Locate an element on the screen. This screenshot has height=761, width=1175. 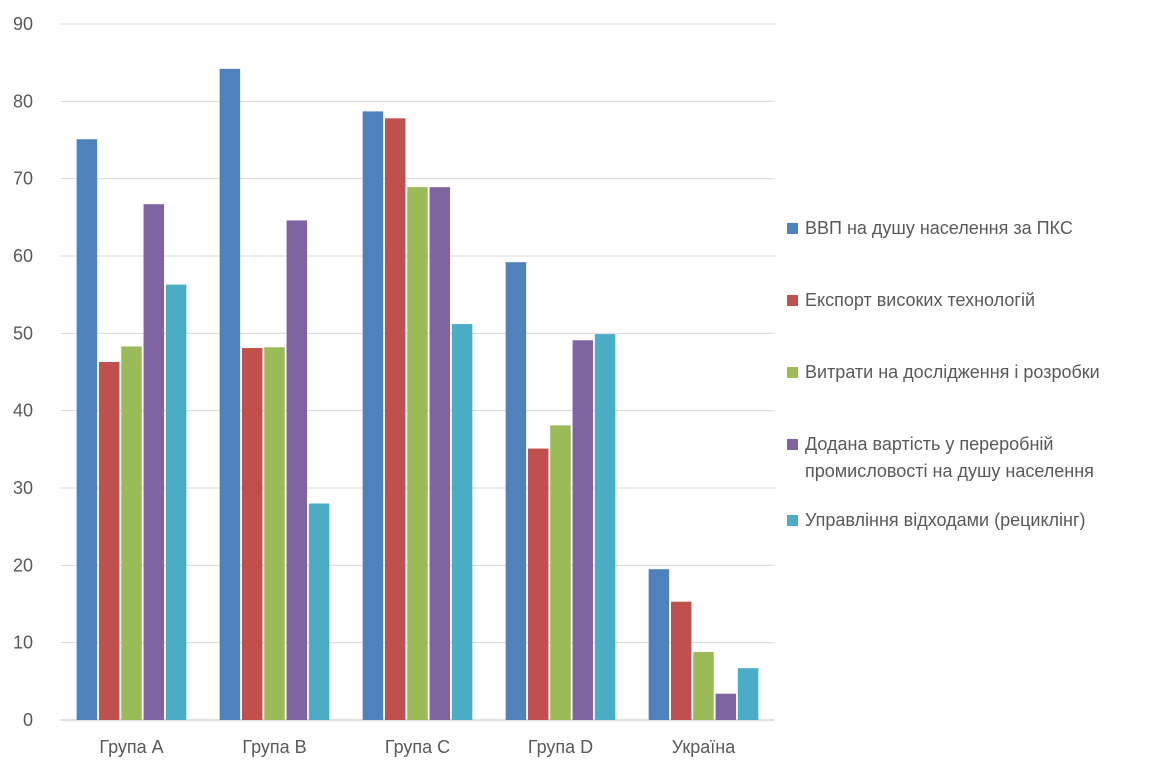
y-tick-label: 30 is located at coordinates (23, 488).